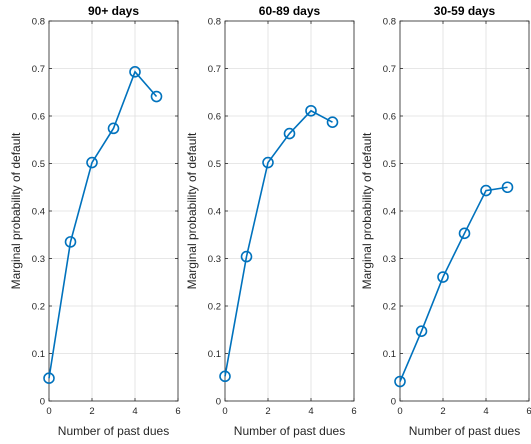  Describe the element at coordinates (290, 11) in the screenshot. I see `chart-title: 60-89 days` at that location.